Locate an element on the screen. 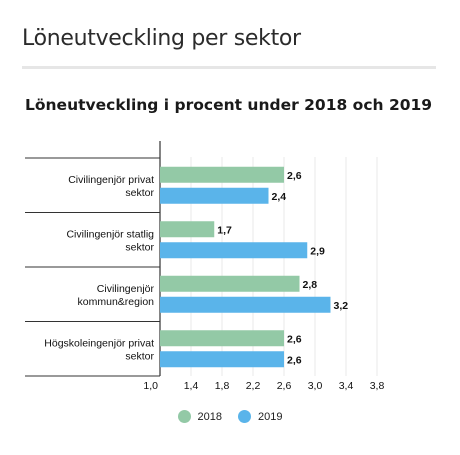 This screenshot has height=455, width=460. data-label-2018-1: 1,7 is located at coordinates (224, 230).